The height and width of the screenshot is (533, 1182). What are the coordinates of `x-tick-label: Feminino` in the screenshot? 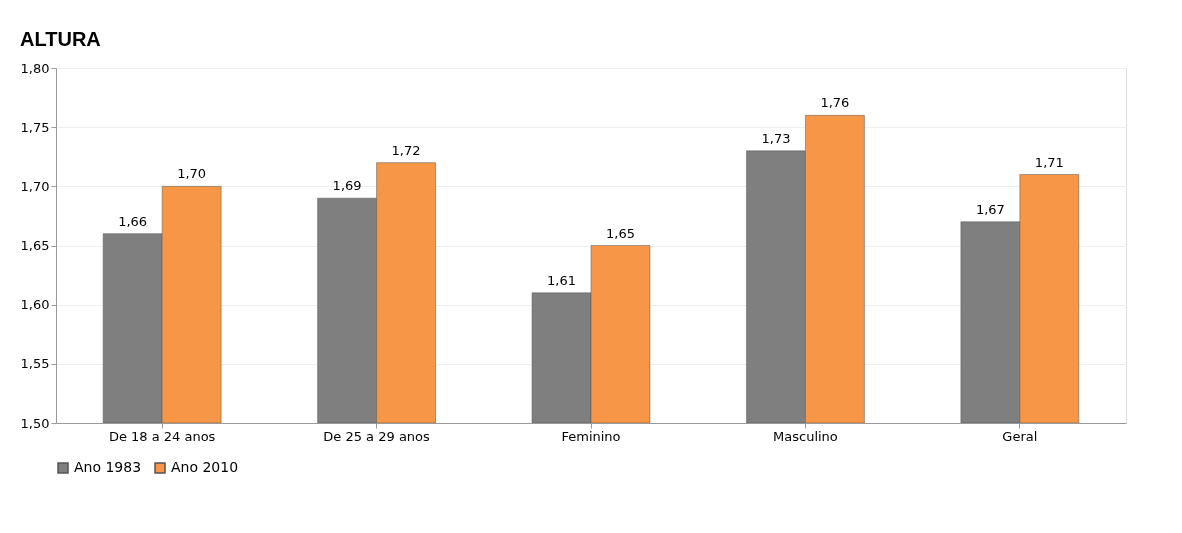 It's located at (591, 436).